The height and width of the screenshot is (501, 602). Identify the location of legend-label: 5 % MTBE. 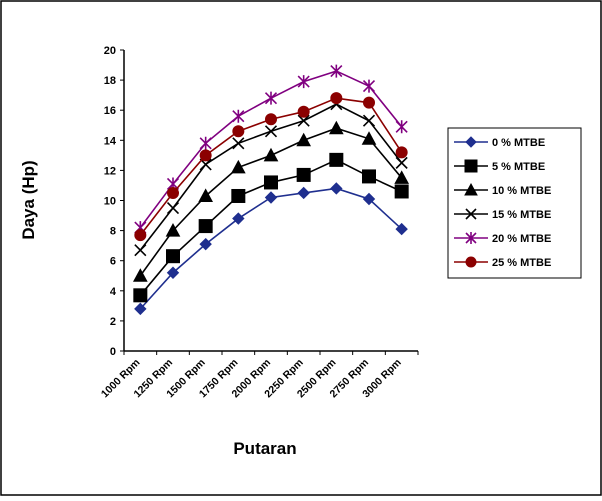
(518, 167).